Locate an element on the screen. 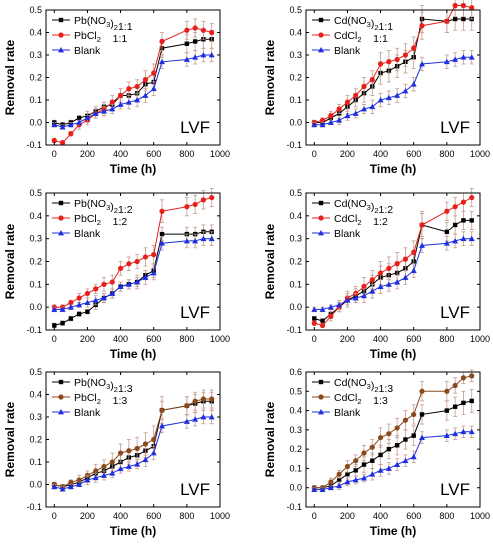 The image size is (493, 555). x-tick-label: 200 is located at coordinates (347, 339).